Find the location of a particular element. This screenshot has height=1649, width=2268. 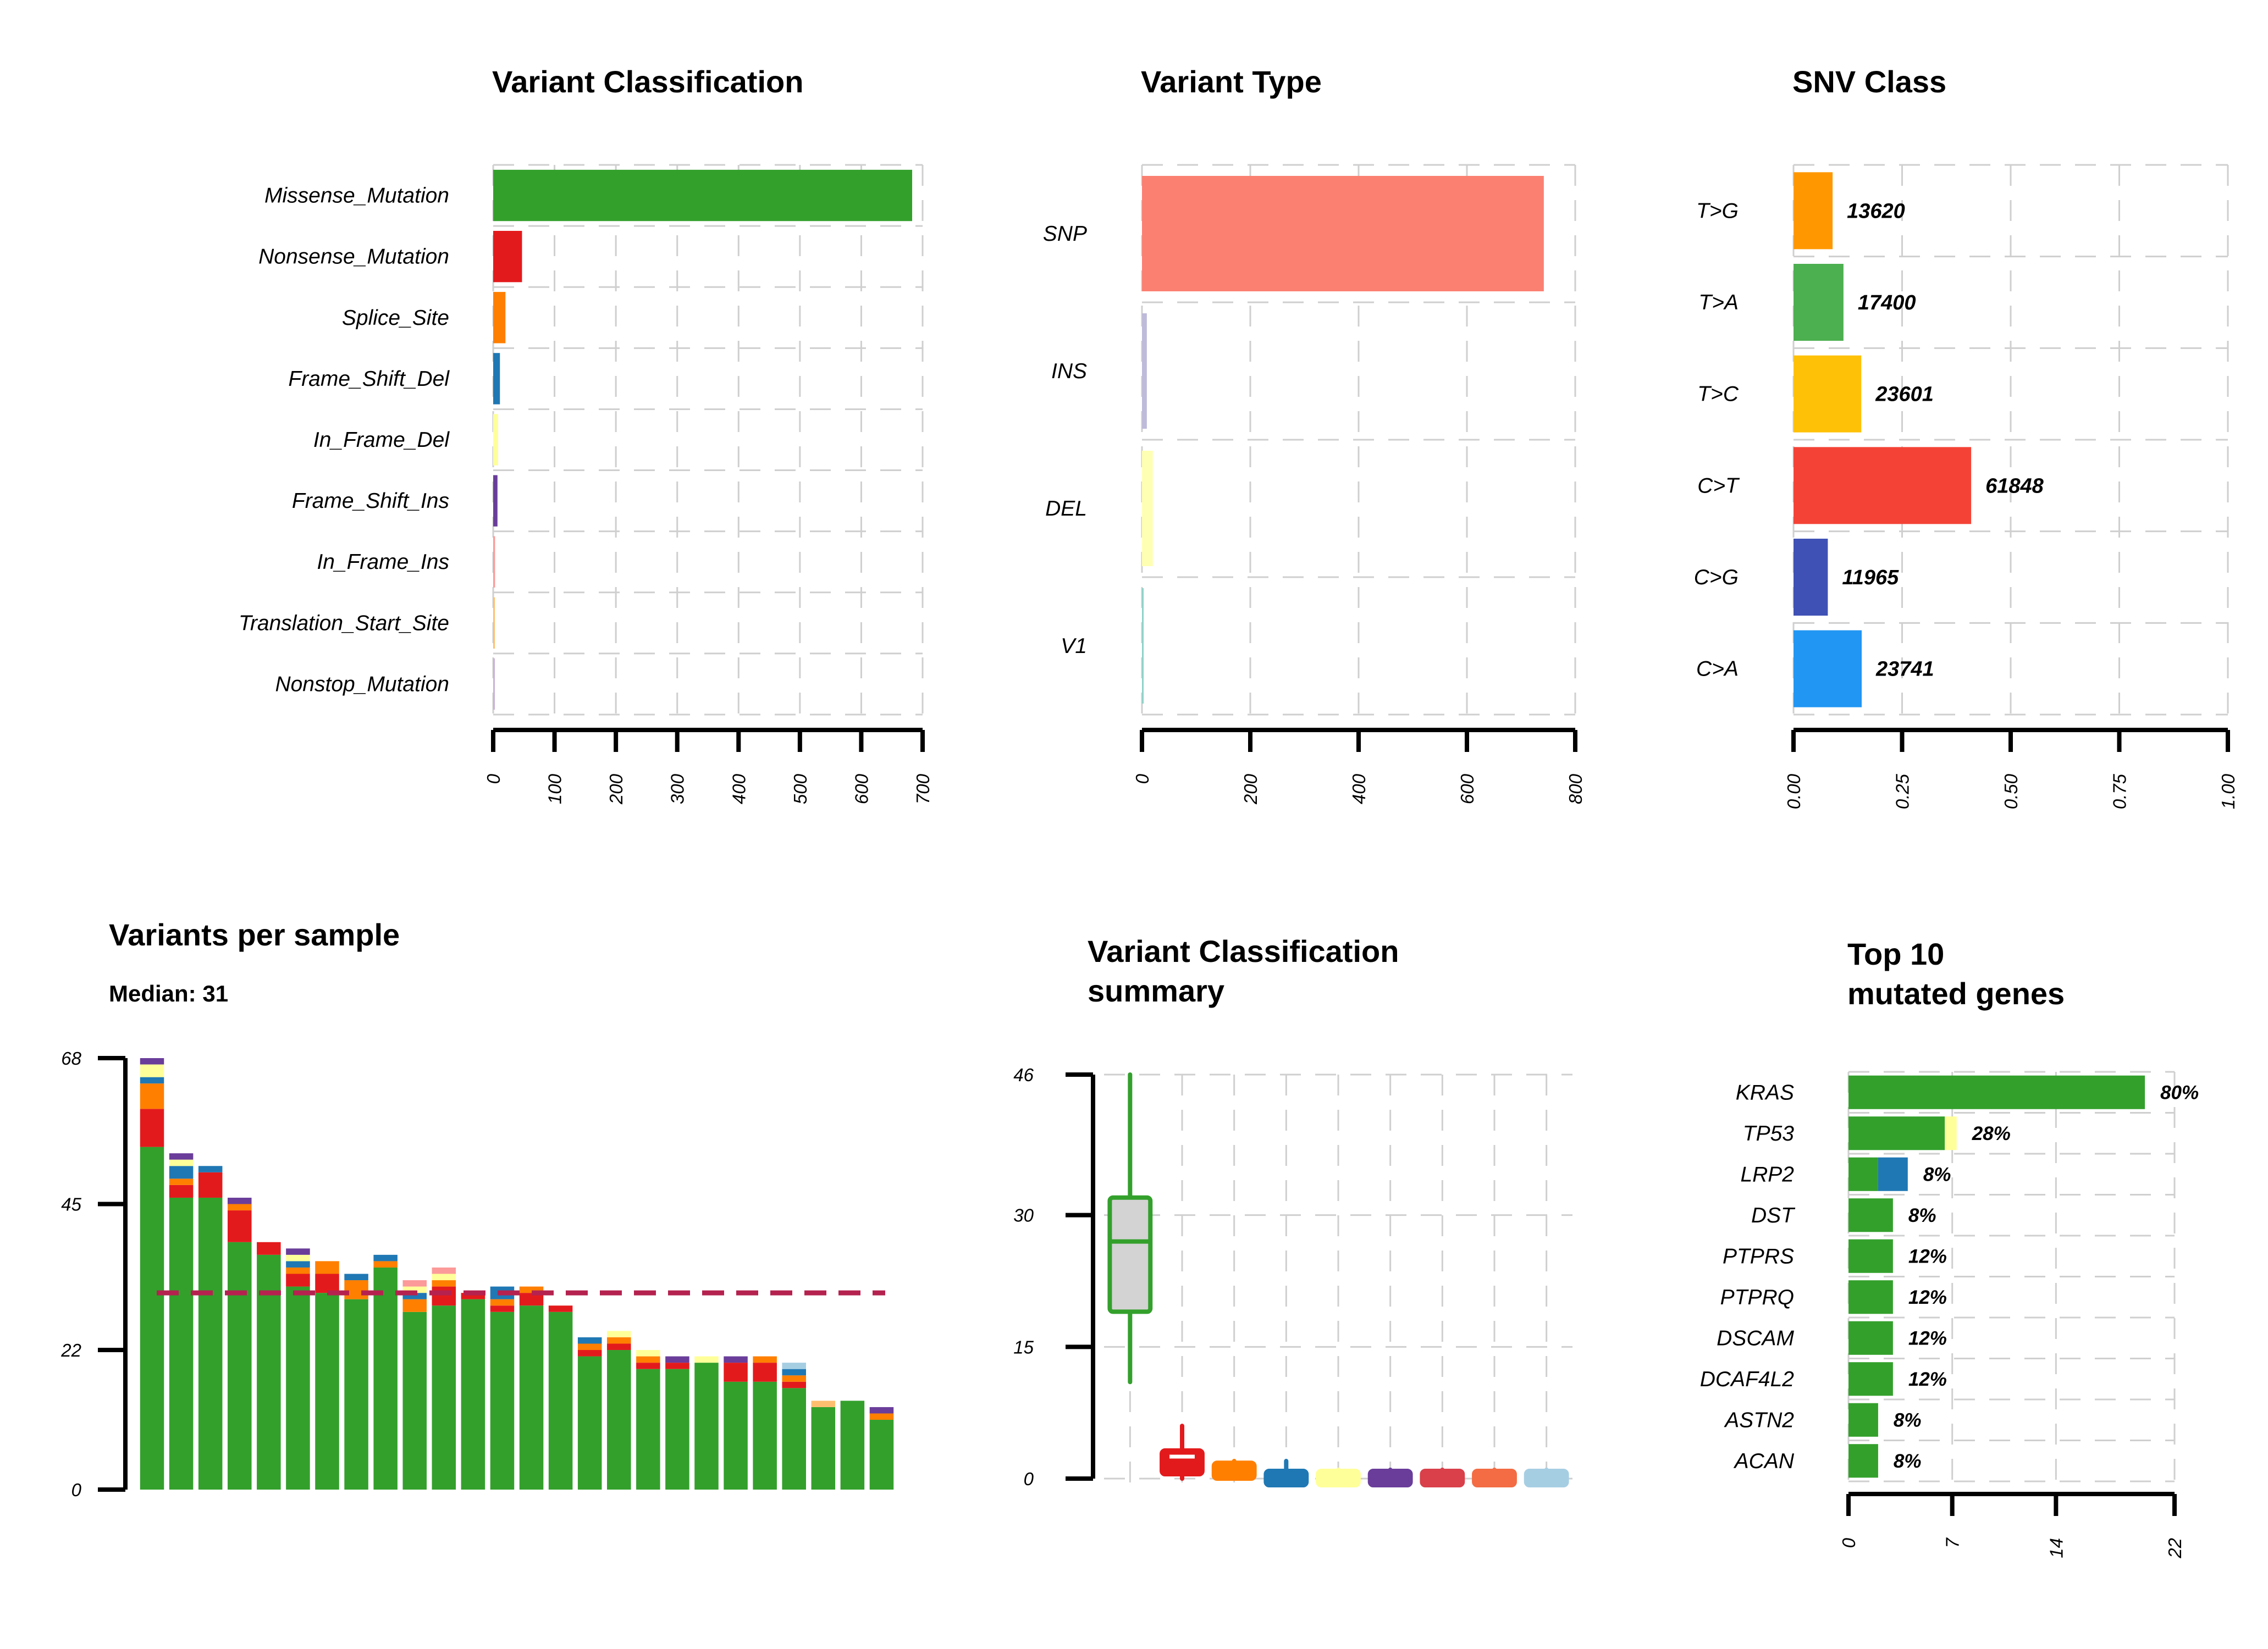

gene-pct-kras: 80% is located at coordinates (2179, 1092).